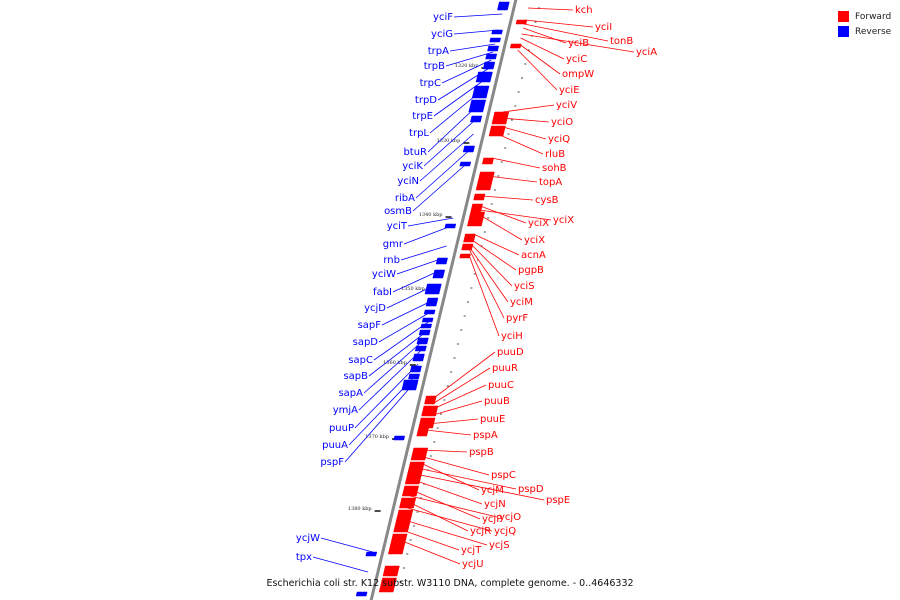 This screenshot has width=900, height=600. Describe the element at coordinates (370, 325) in the screenshot. I see `reverse-gene-label: sapF` at that location.